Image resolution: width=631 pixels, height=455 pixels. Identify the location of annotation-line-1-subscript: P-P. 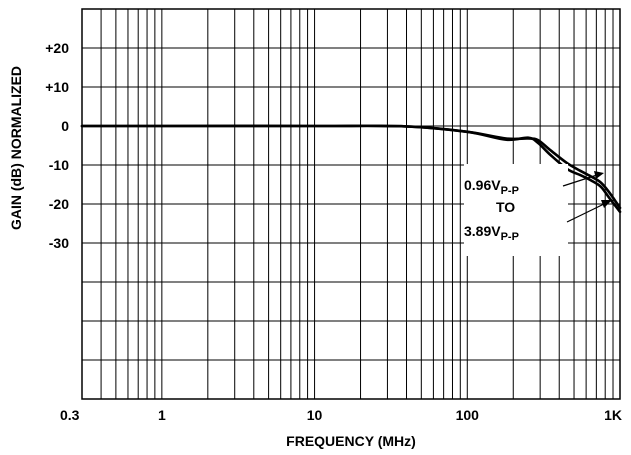
(510, 191).